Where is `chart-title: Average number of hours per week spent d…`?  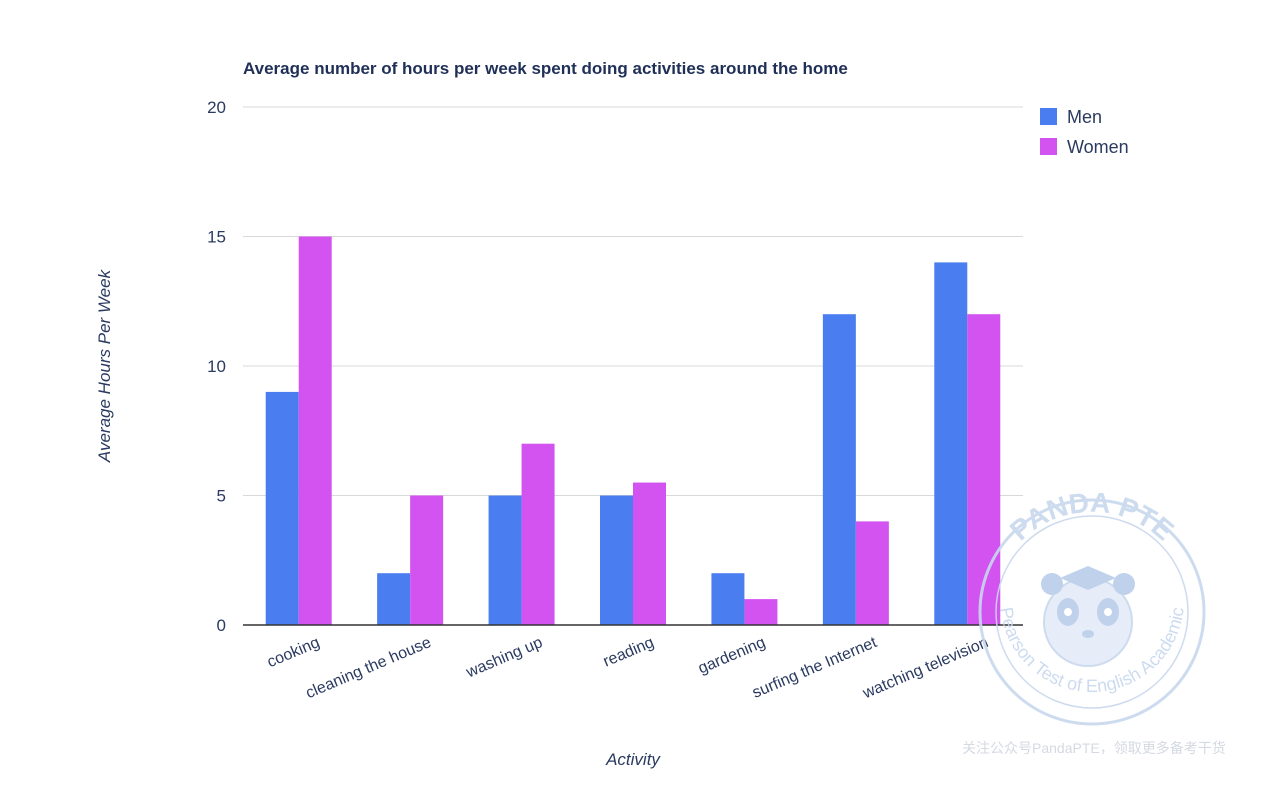 chart-title: Average number of hours per week spent d… is located at coordinates (545, 68).